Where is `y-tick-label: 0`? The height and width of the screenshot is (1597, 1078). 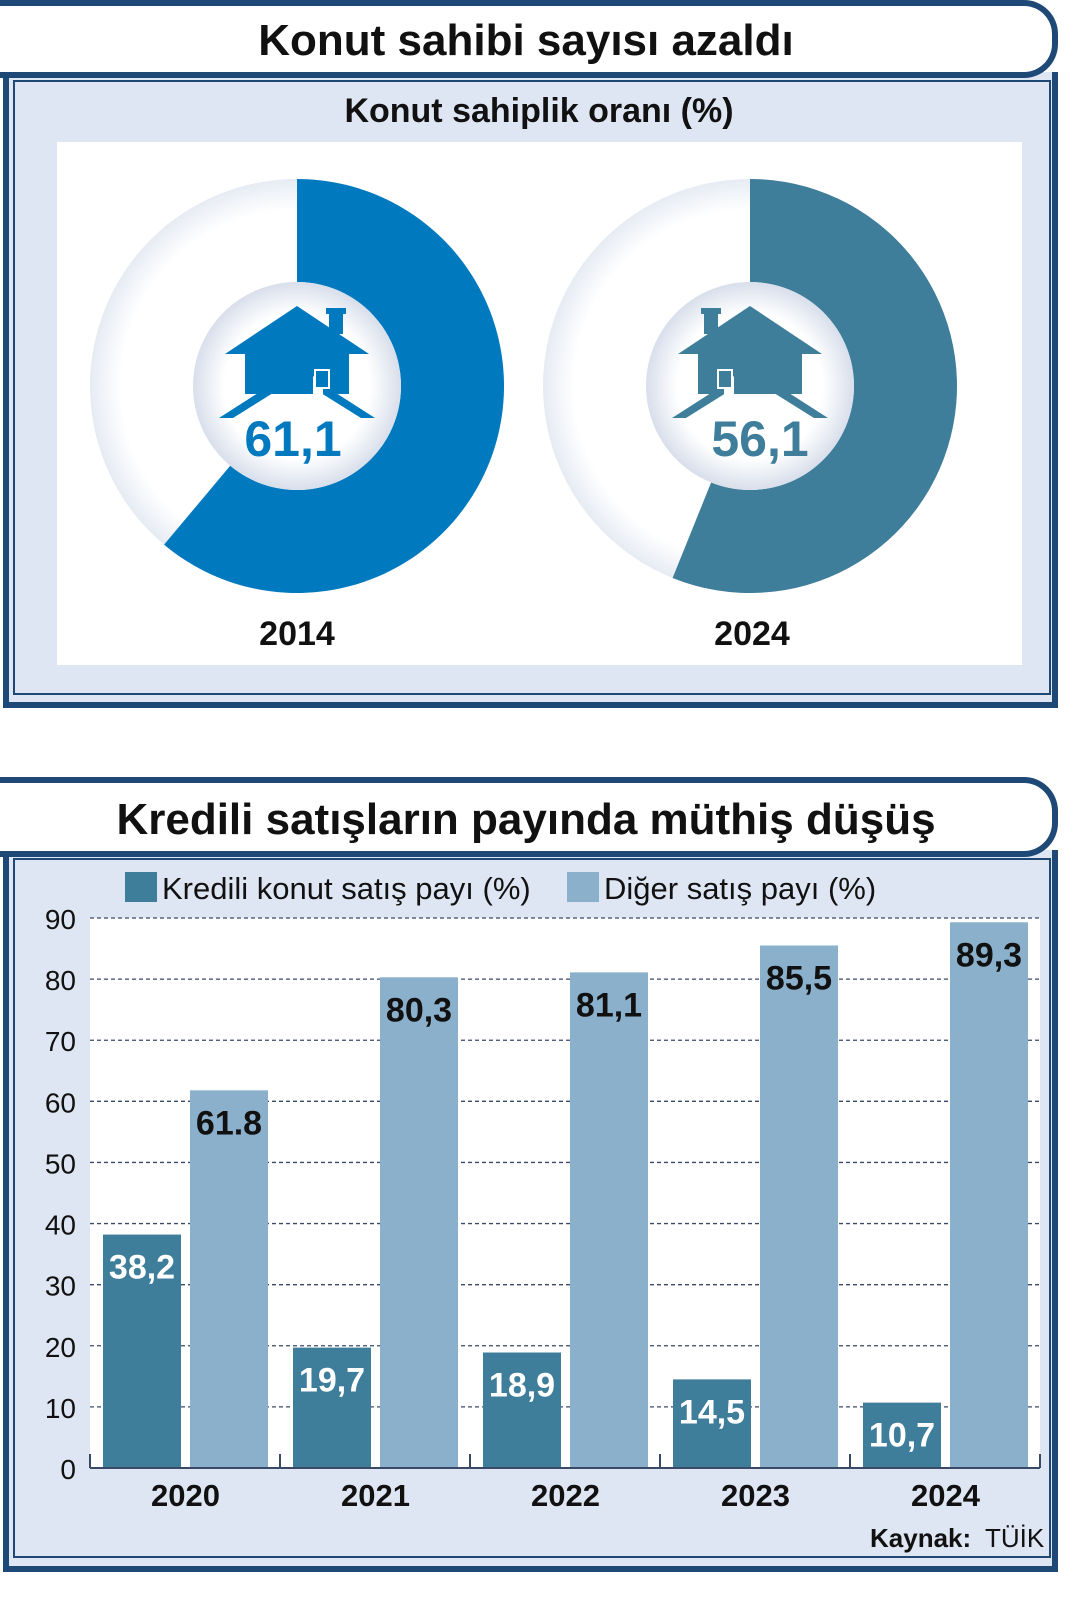 y-tick-label: 0 is located at coordinates (68, 1469).